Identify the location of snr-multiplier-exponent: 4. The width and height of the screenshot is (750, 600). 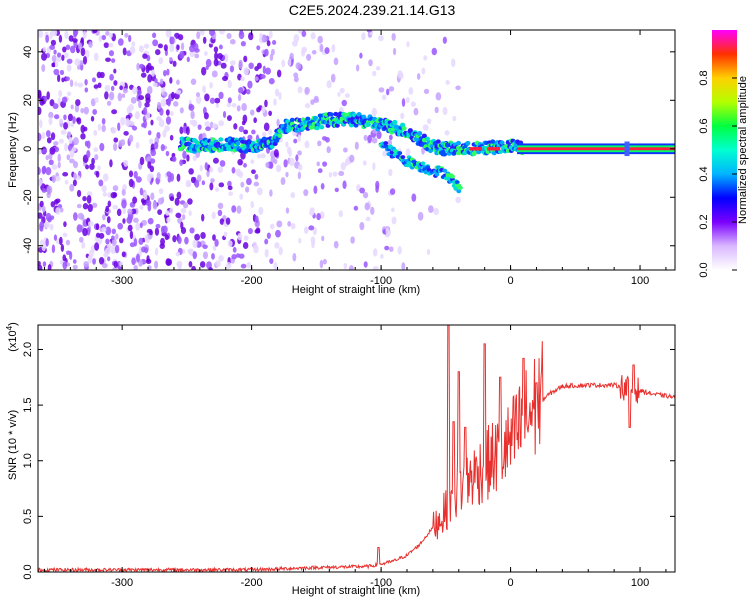
(9, 327).